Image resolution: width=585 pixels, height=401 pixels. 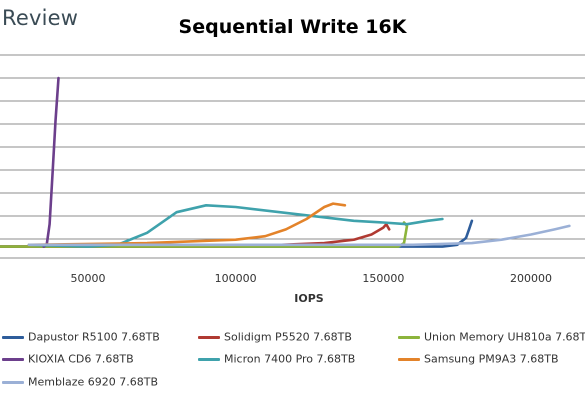 I want to click on series-line-kioxia-cd6-7-68tb, so click(x=51, y=162).